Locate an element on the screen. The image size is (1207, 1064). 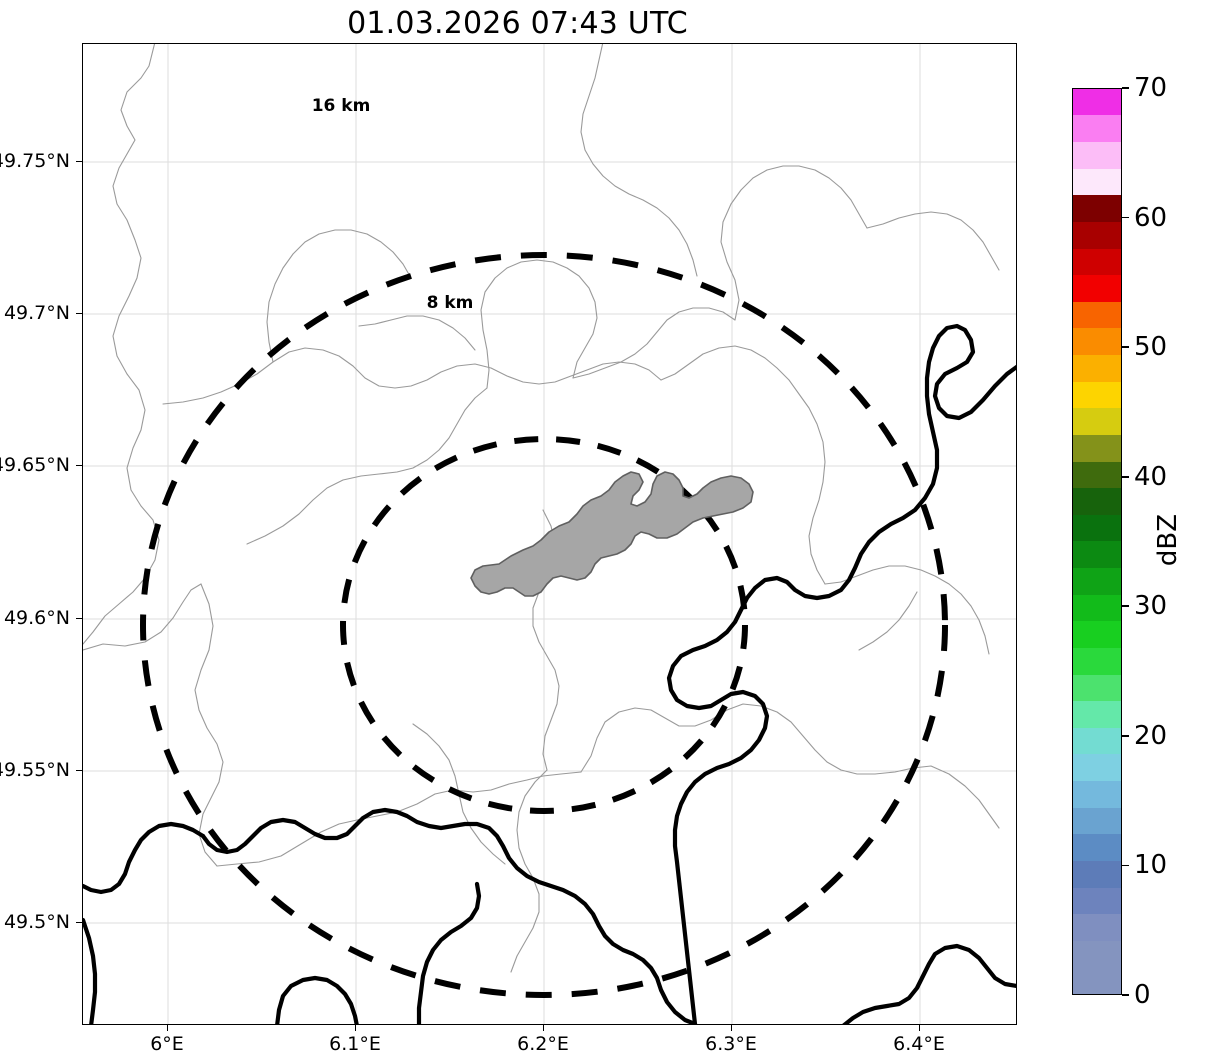
x-tick-label: 6.3°E is located at coordinates (731, 1044).